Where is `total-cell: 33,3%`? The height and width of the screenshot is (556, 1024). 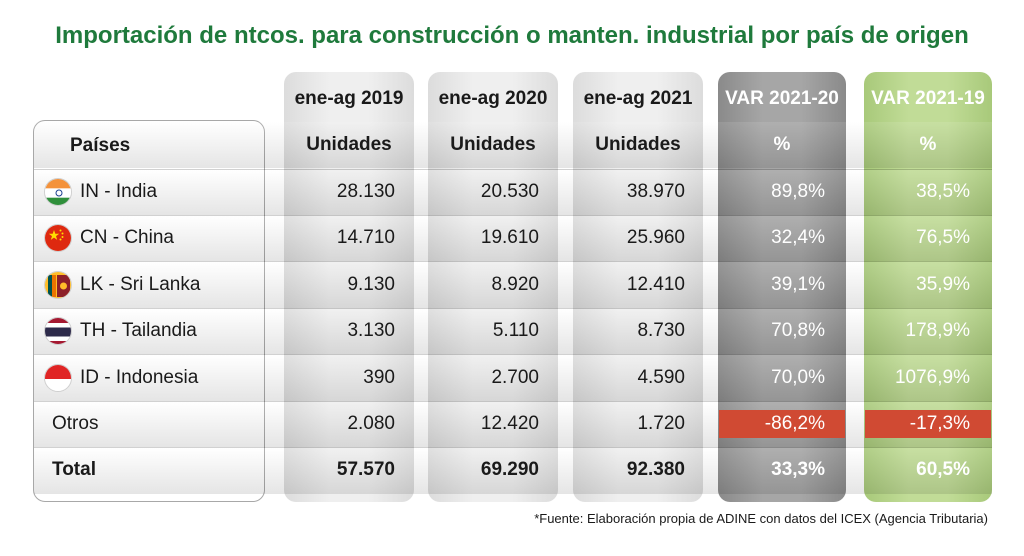 total-cell: 33,3% is located at coordinates (798, 469).